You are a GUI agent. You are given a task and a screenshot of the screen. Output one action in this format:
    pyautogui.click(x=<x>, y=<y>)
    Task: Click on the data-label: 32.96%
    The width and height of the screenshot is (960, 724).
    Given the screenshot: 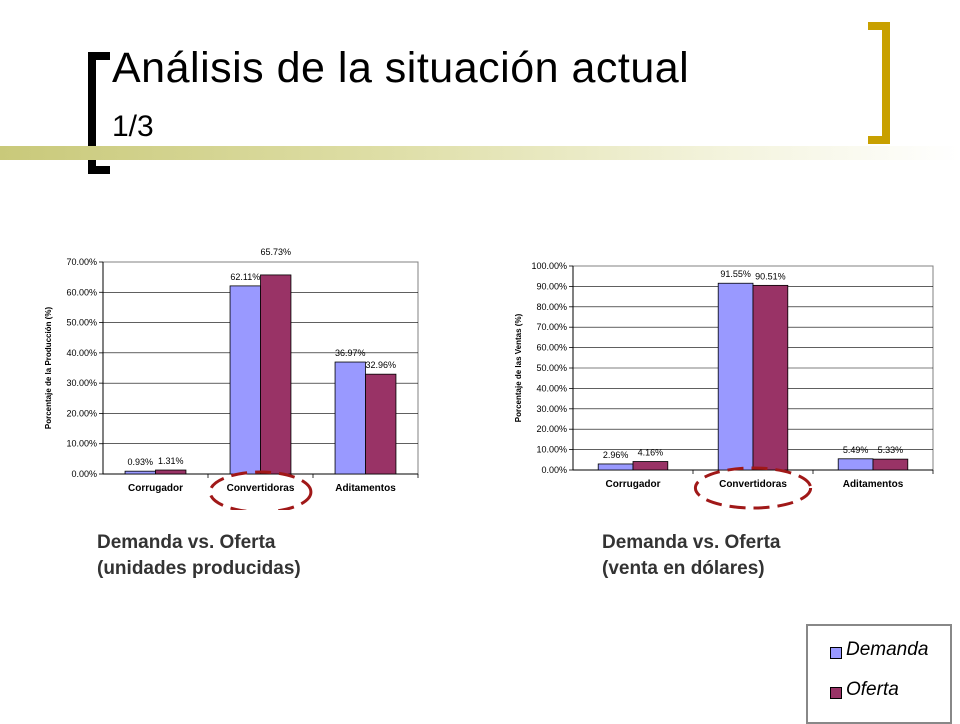 What is the action you would take?
    pyautogui.click(x=380, y=365)
    